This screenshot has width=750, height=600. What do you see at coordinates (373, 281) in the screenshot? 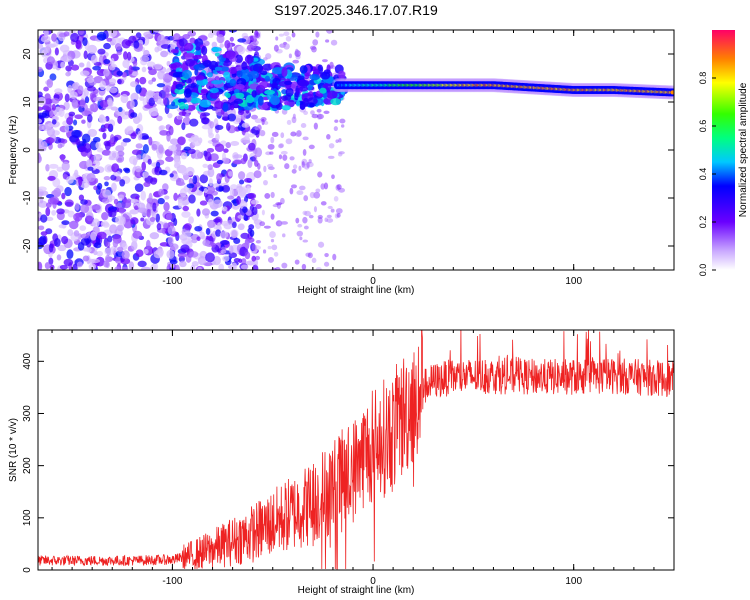
I see `spectrogram-xtick-label: 0` at bounding box center [373, 281].